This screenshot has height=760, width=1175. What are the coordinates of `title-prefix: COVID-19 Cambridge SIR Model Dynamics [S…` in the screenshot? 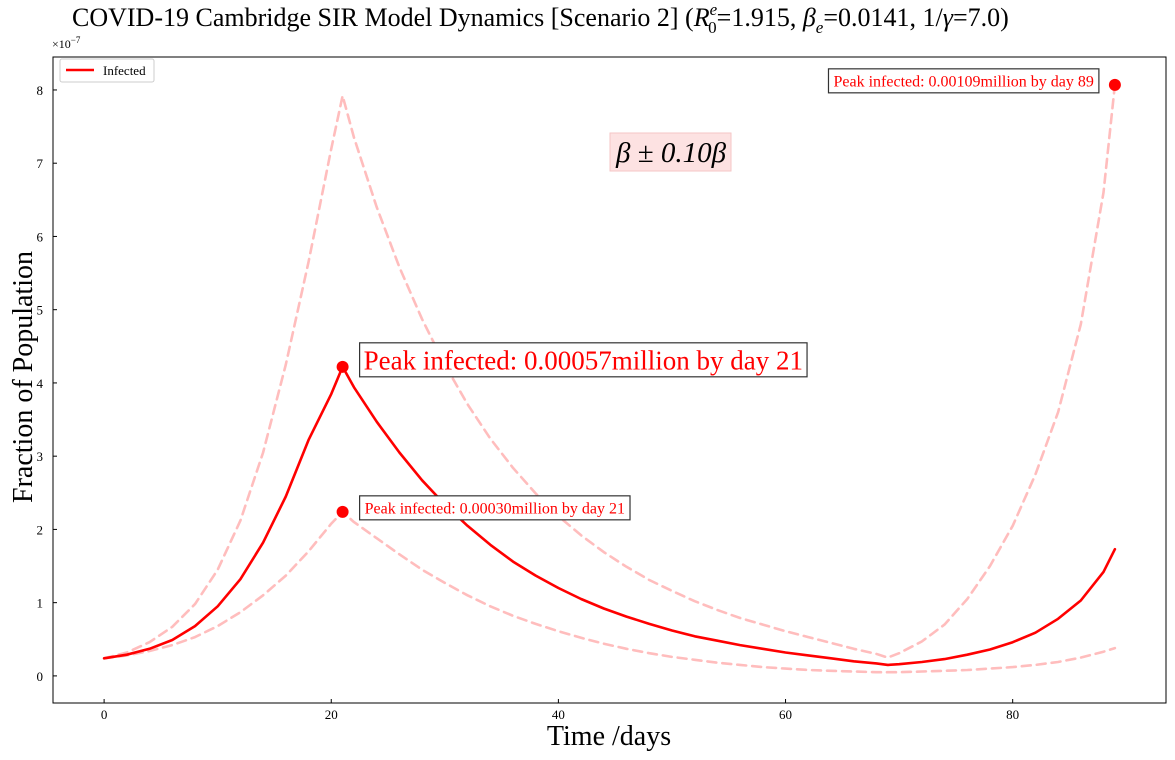 It's located at (383, 17).